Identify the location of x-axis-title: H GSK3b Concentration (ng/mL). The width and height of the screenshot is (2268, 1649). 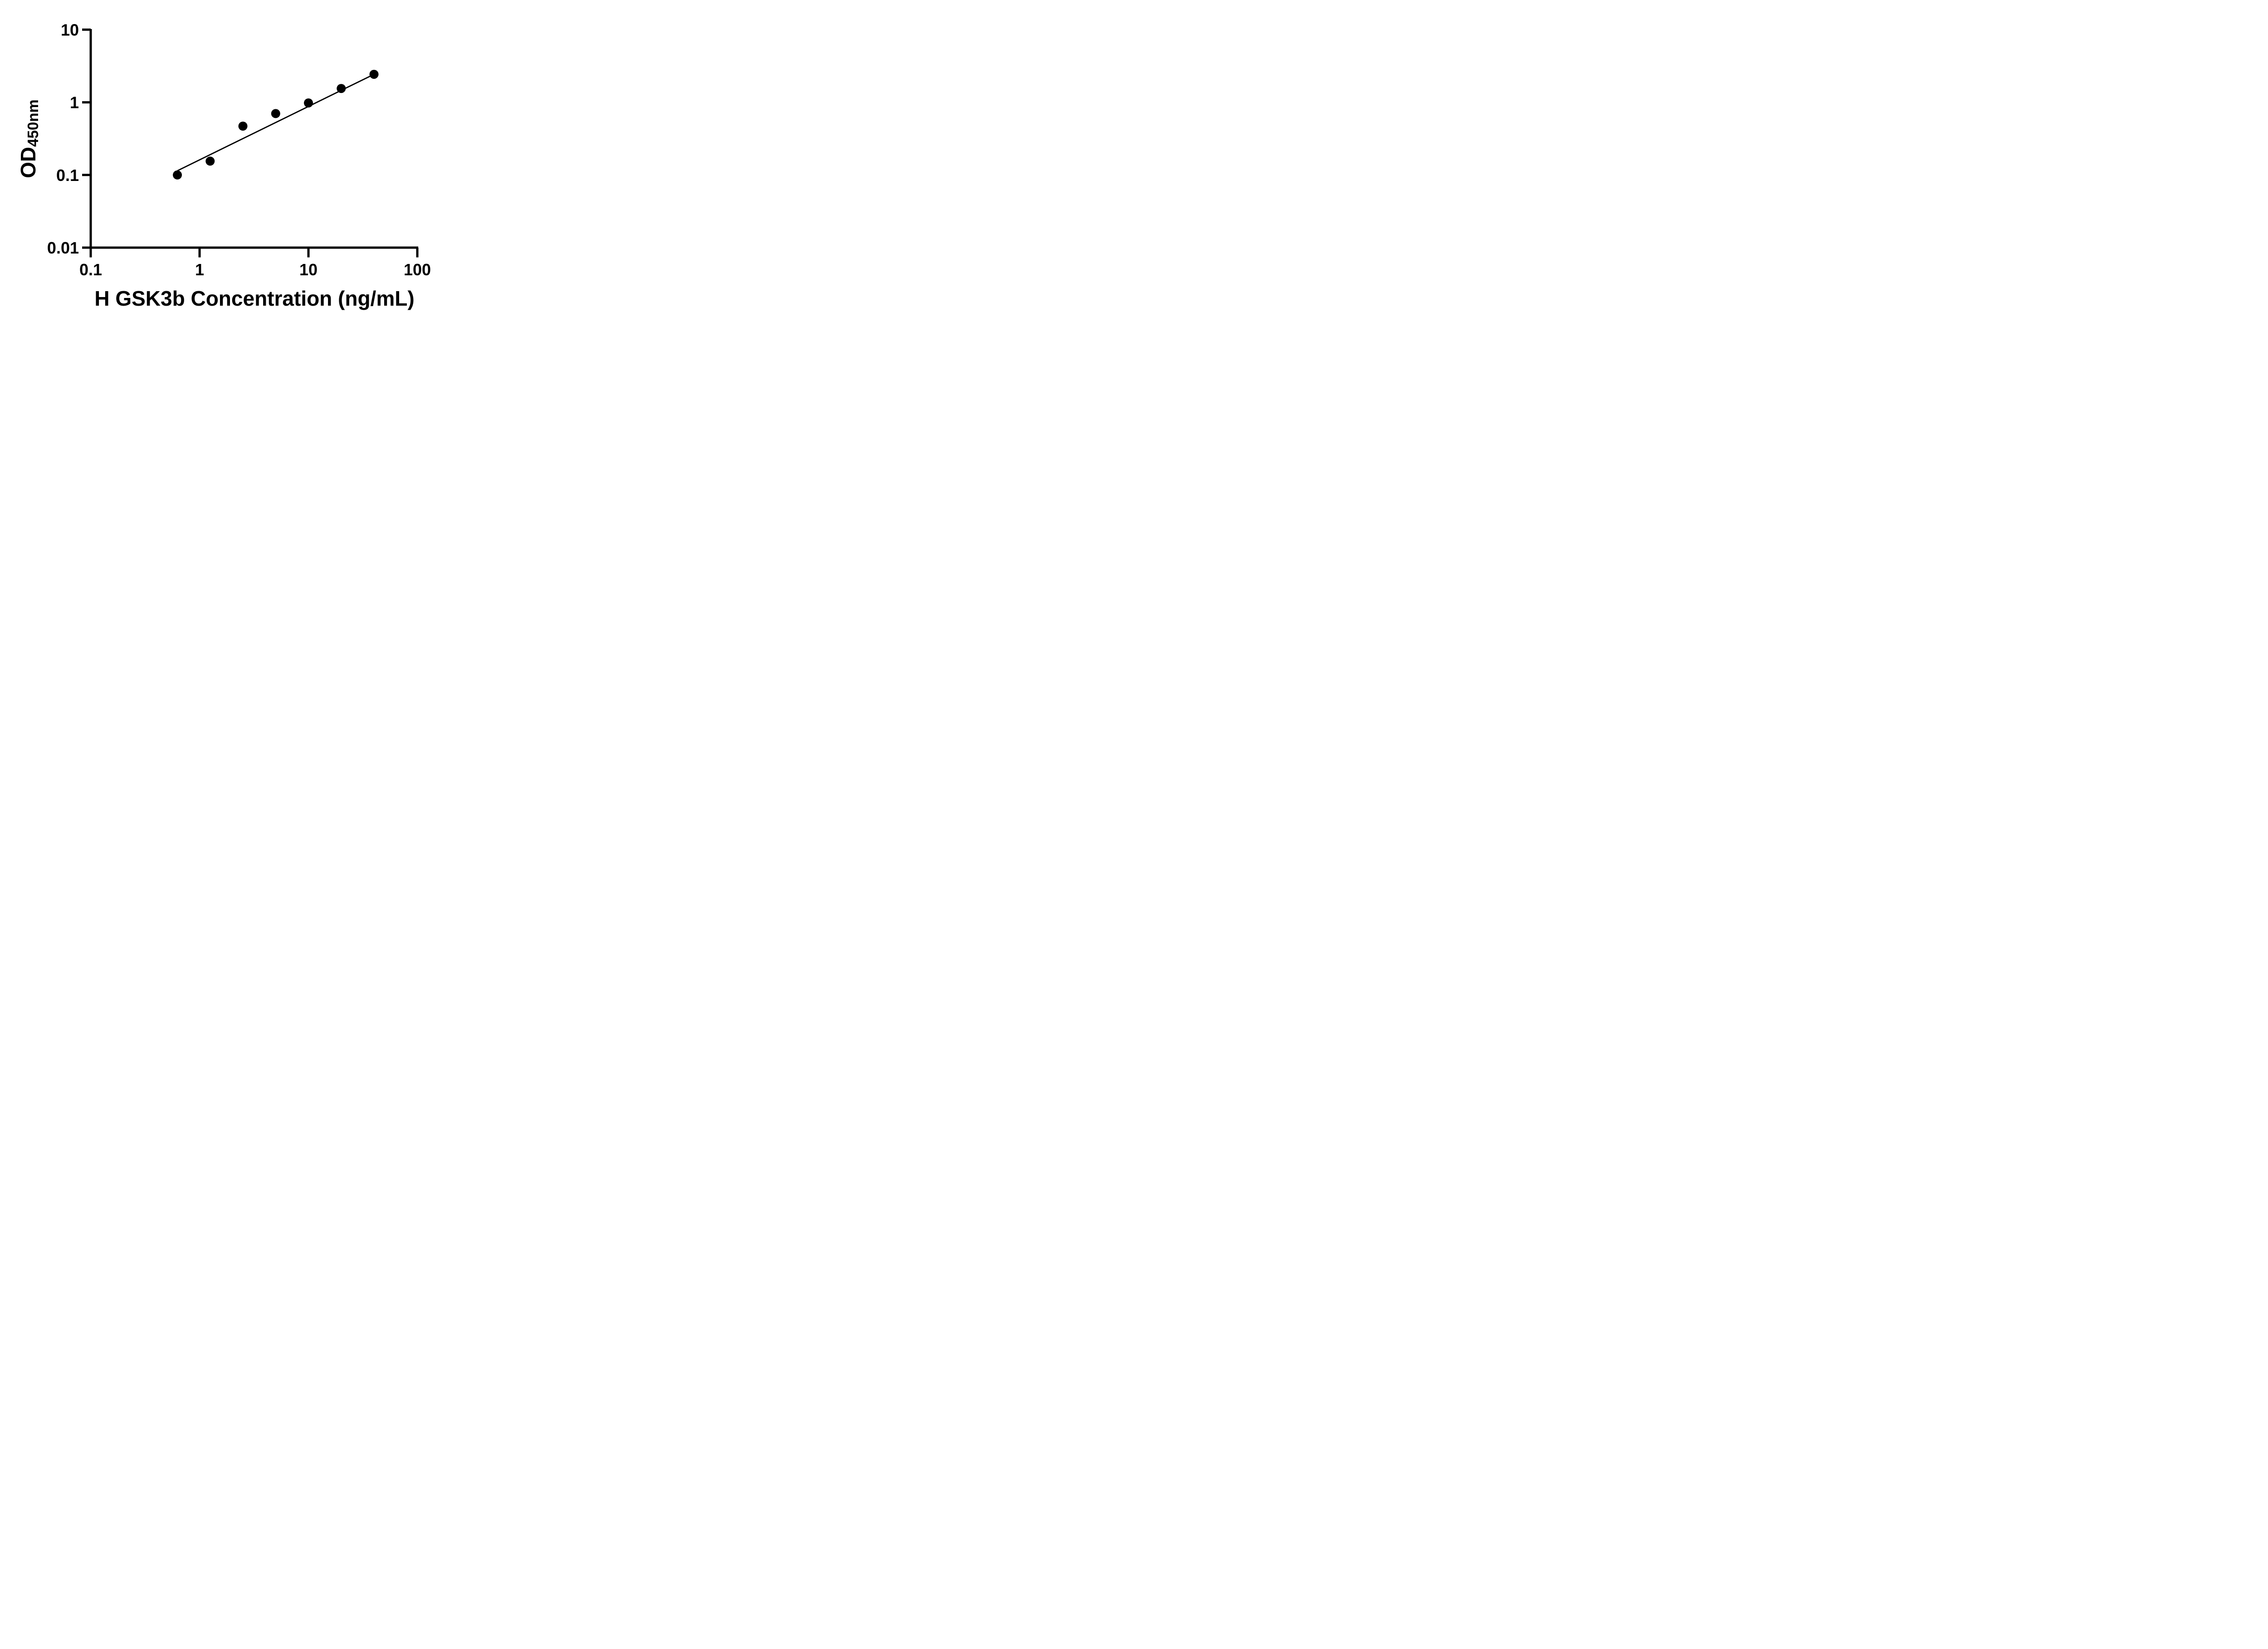
(255, 298).